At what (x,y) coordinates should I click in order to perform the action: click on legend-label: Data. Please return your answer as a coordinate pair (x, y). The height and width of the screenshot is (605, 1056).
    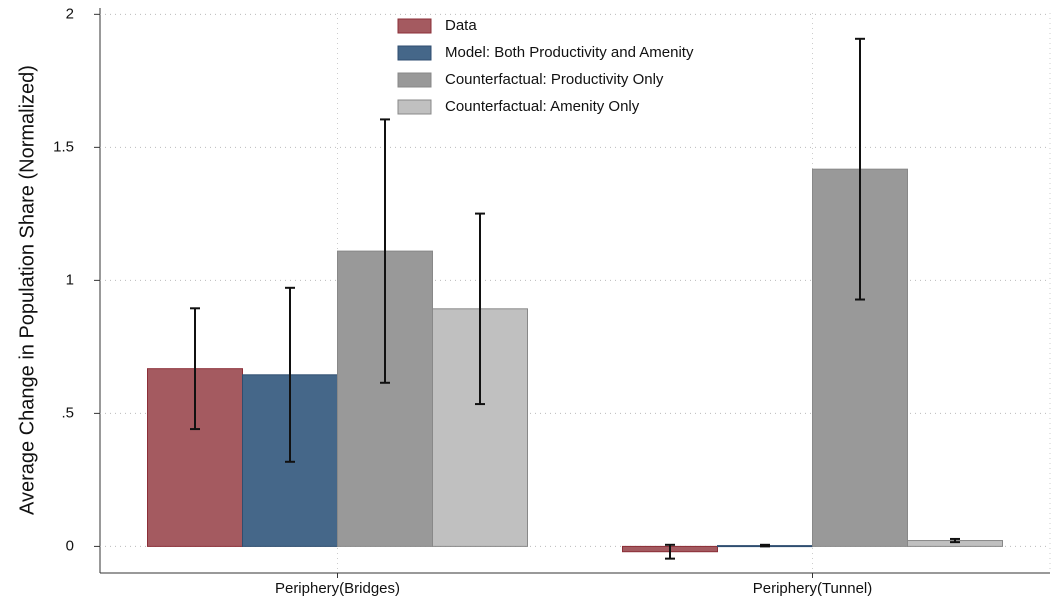
    Looking at the image, I should click on (461, 25).